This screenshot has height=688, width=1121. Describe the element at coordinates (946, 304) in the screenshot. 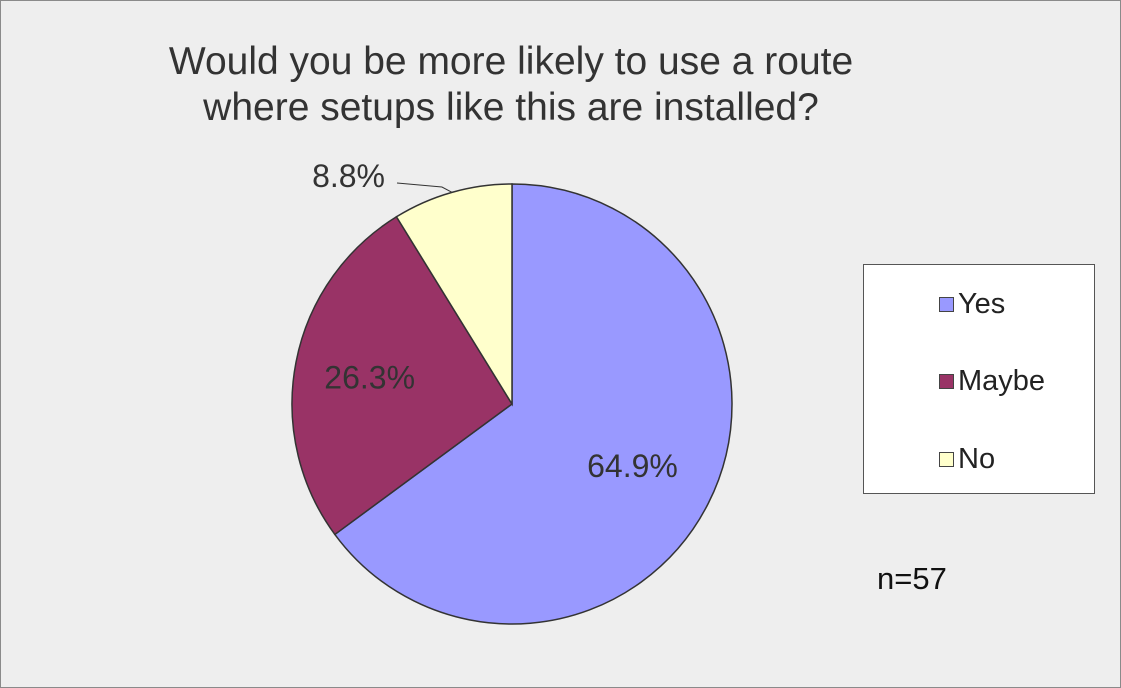

I see `legend-swatch-yes` at that location.